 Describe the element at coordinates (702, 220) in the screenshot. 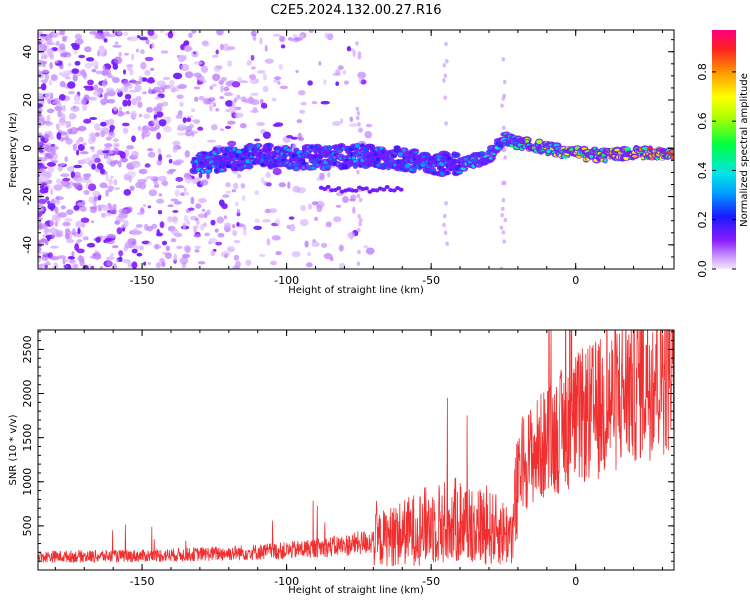

I see `colorbar-tick-label: 0.2` at that location.